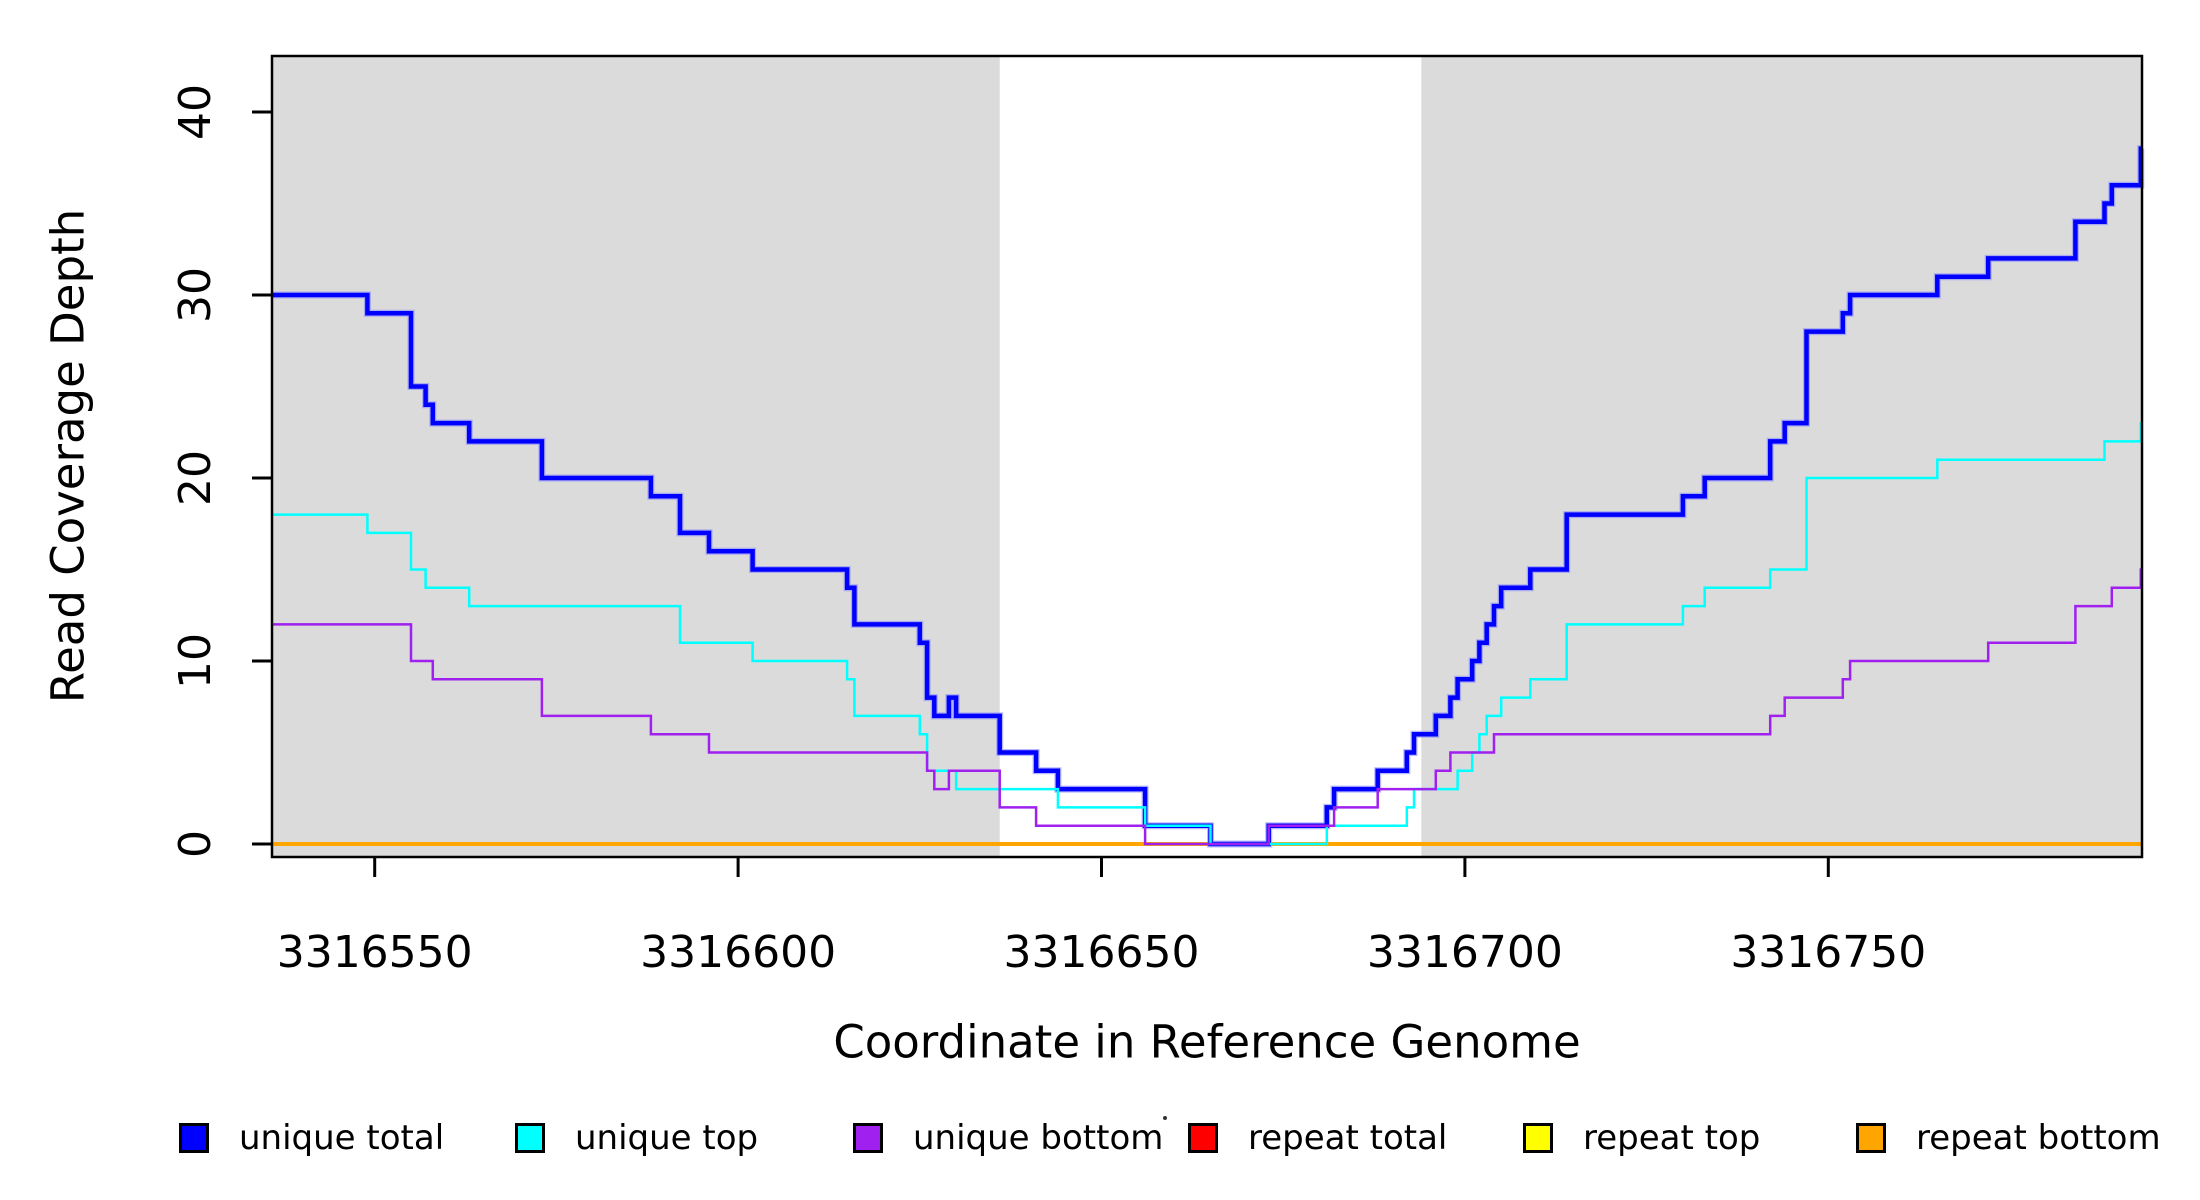 The image size is (2200, 1200). What do you see at coordinates (868, 1138) in the screenshot?
I see `unique-bottom-swatch` at bounding box center [868, 1138].